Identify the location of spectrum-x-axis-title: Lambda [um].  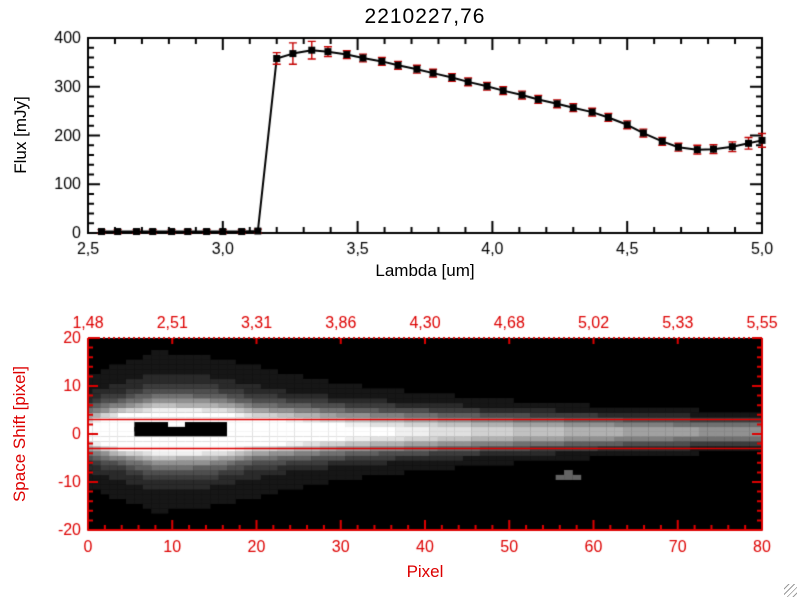
(425, 270).